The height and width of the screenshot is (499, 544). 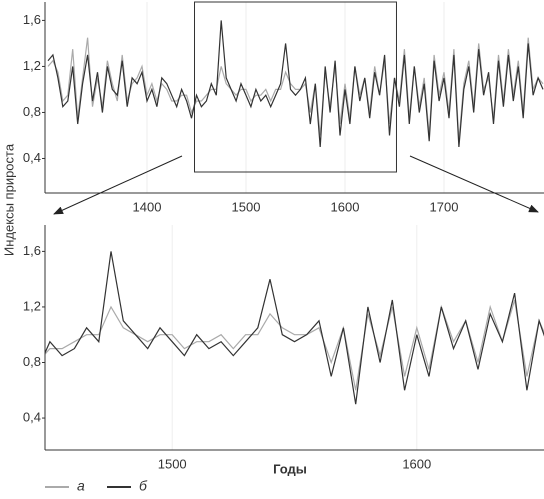 What do you see at coordinates (290, 468) in the screenshot?
I see `x-axis-label: Годы` at bounding box center [290, 468].